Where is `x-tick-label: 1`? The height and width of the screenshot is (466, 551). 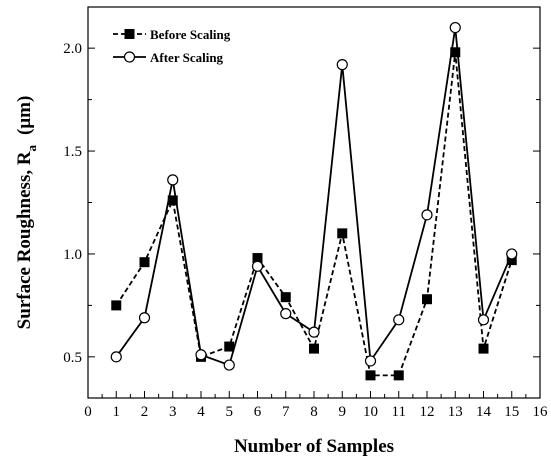 x-tick-label: 1 is located at coordinates (117, 412).